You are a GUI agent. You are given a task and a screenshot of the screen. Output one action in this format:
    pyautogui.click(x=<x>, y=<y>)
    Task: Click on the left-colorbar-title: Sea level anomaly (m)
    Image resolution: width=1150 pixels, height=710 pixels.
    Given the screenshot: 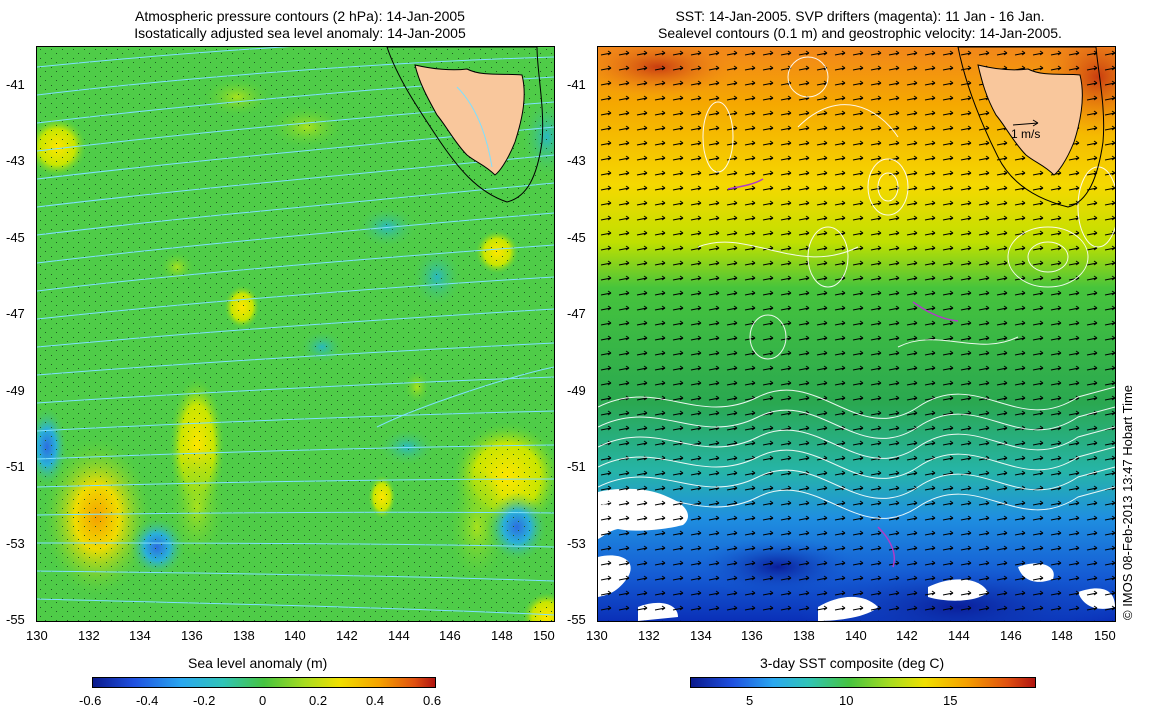 What is the action you would take?
    pyautogui.click(x=258, y=663)
    